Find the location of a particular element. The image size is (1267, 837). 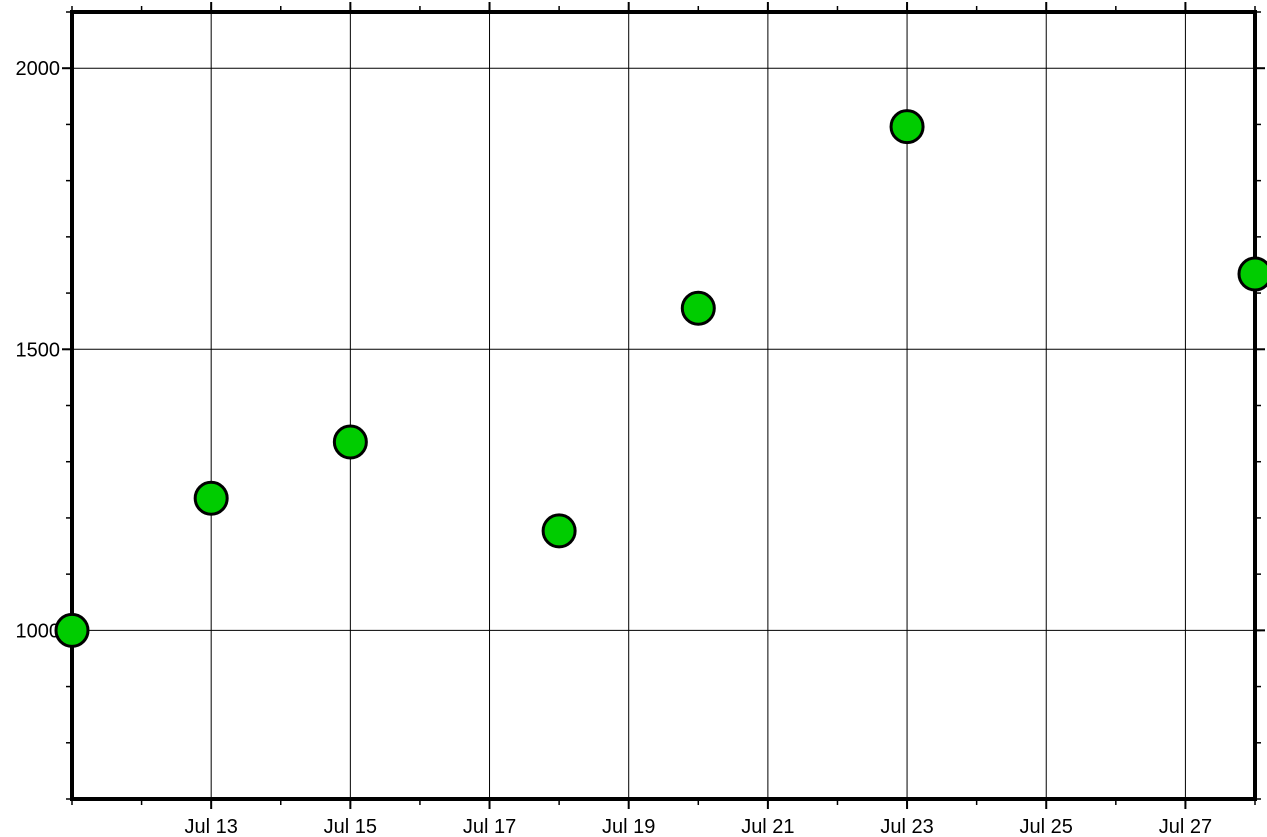

y-tick-label: 1000 is located at coordinates (38, 631).